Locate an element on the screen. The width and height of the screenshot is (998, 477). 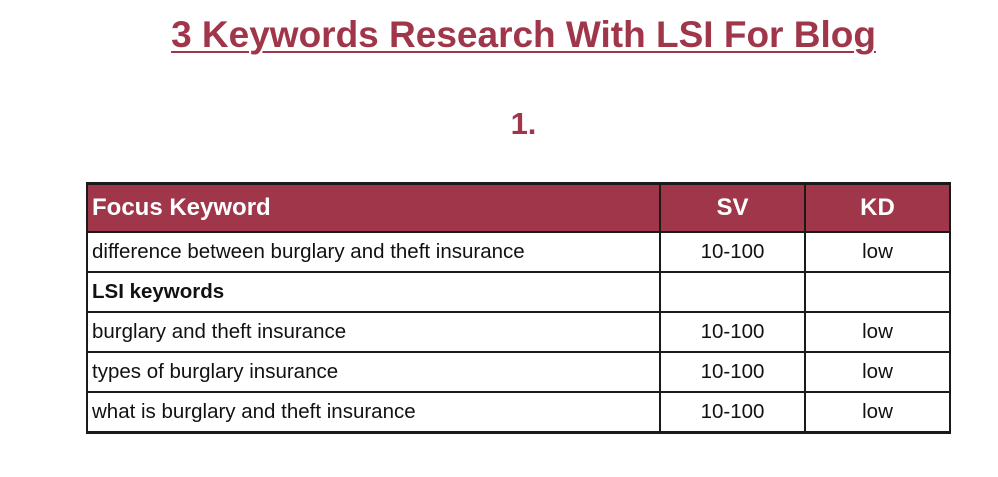
sv-cell is located at coordinates (732, 292).